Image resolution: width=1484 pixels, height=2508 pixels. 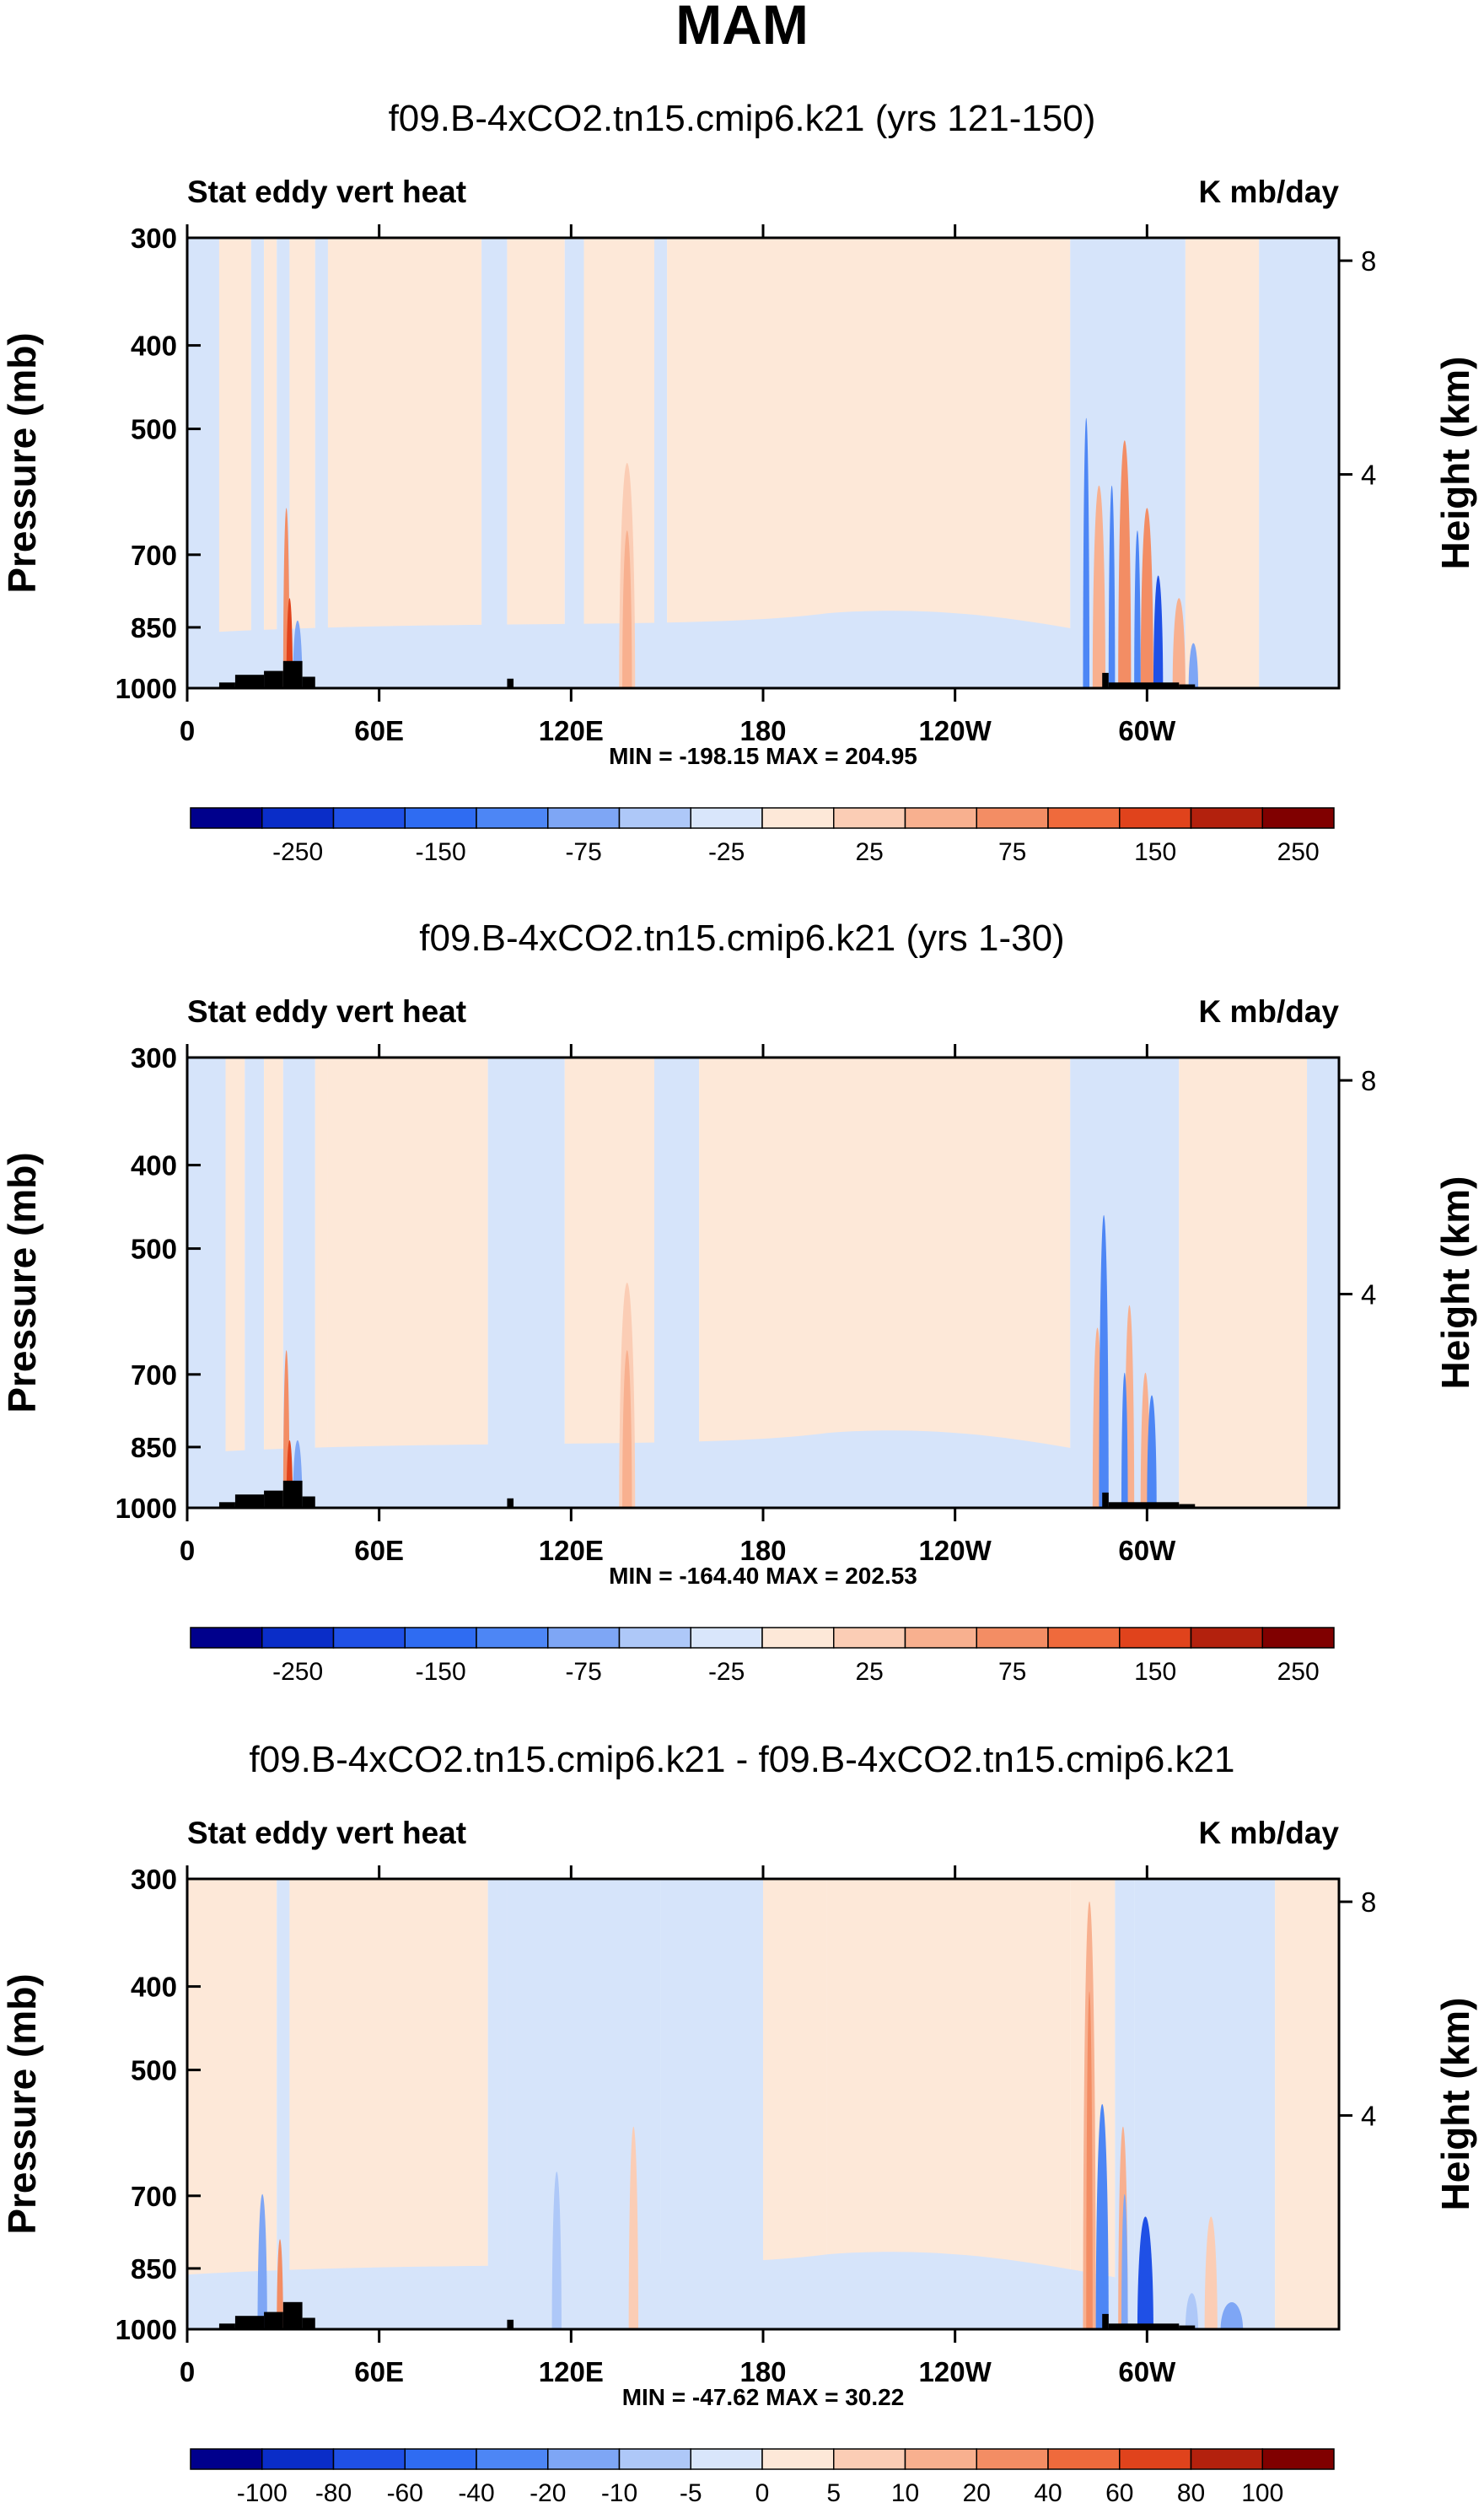 I want to click on colorbar-label: -100, so click(x=262, y=2493).